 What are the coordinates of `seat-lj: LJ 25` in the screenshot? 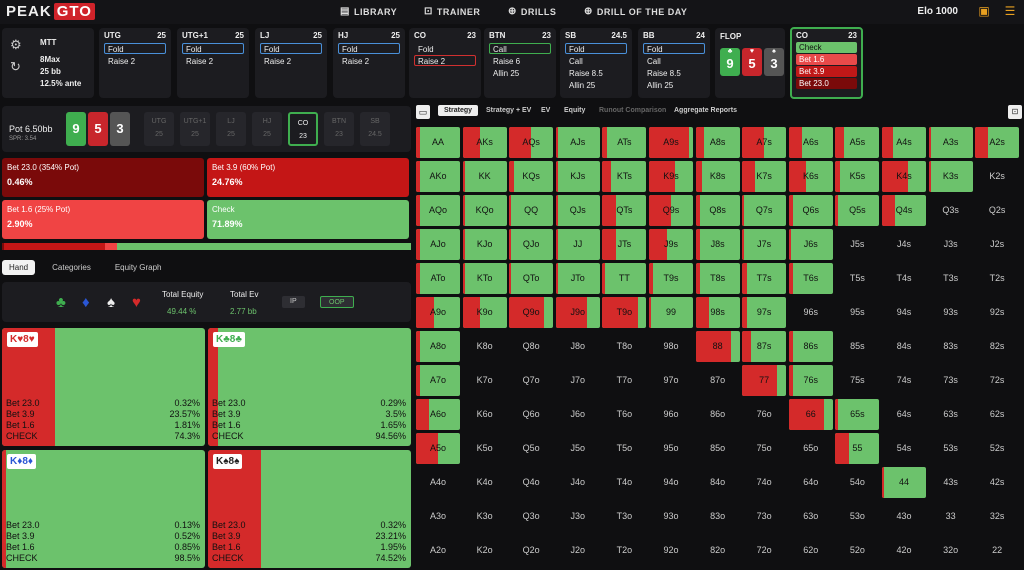 It's located at (231, 129).